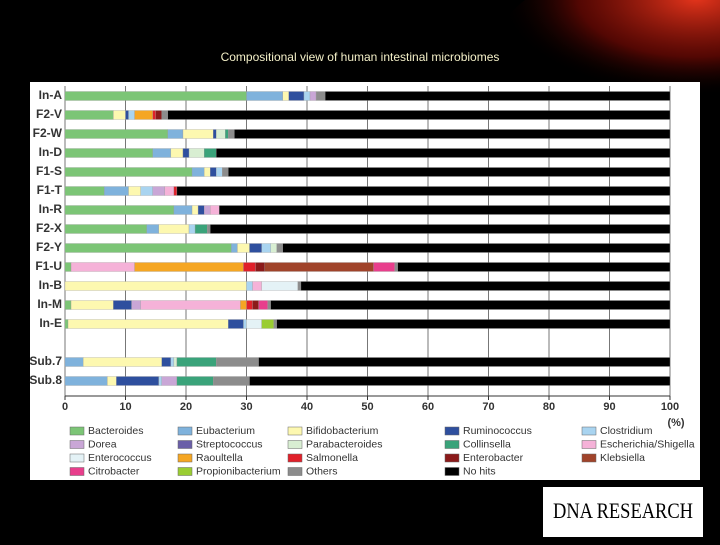 The image size is (720, 545). I want to click on y-tick-label: In-D, so click(51, 152).